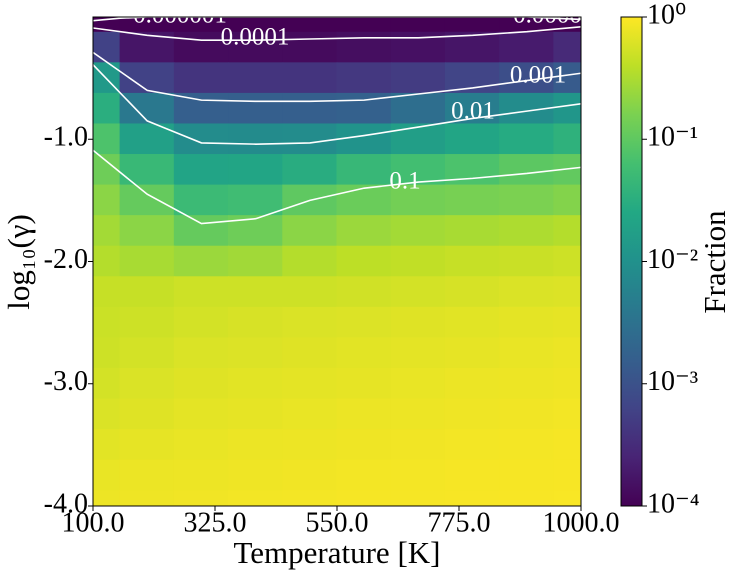 Image resolution: width=742 pixels, height=581 pixels. I want to click on colorbar-tick-label: 10⁻⁴, so click(673, 503).